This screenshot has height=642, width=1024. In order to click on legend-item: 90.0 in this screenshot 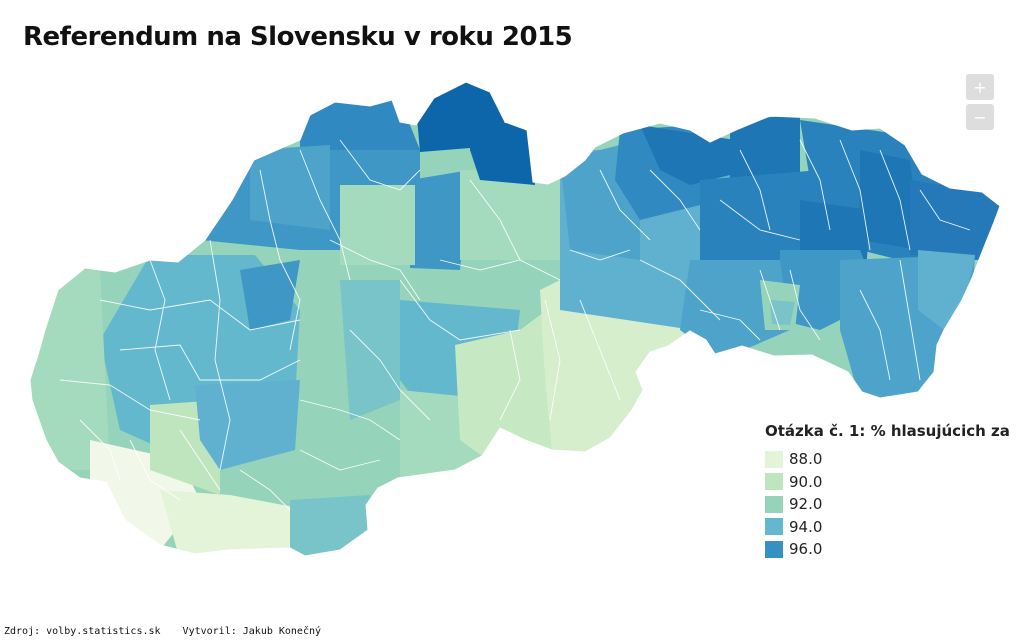, I will do `click(887, 482)`.